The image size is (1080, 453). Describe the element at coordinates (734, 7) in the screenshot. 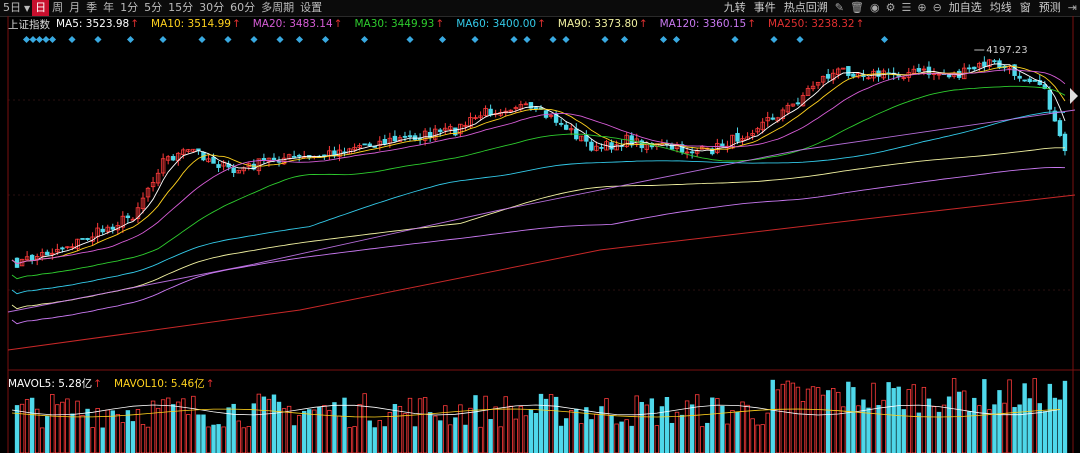

I see `toolbar-tab-0: 九转` at that location.